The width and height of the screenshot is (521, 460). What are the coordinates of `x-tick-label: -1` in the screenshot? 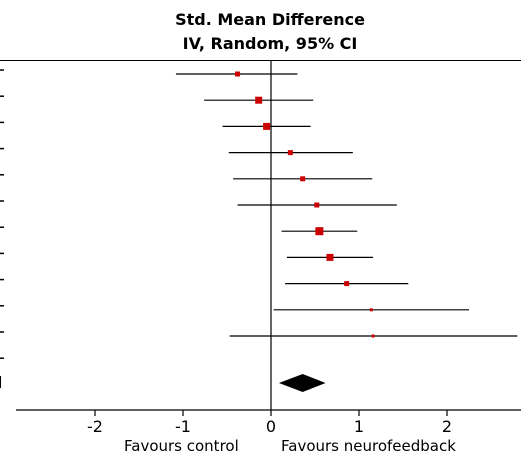 It's located at (183, 426).